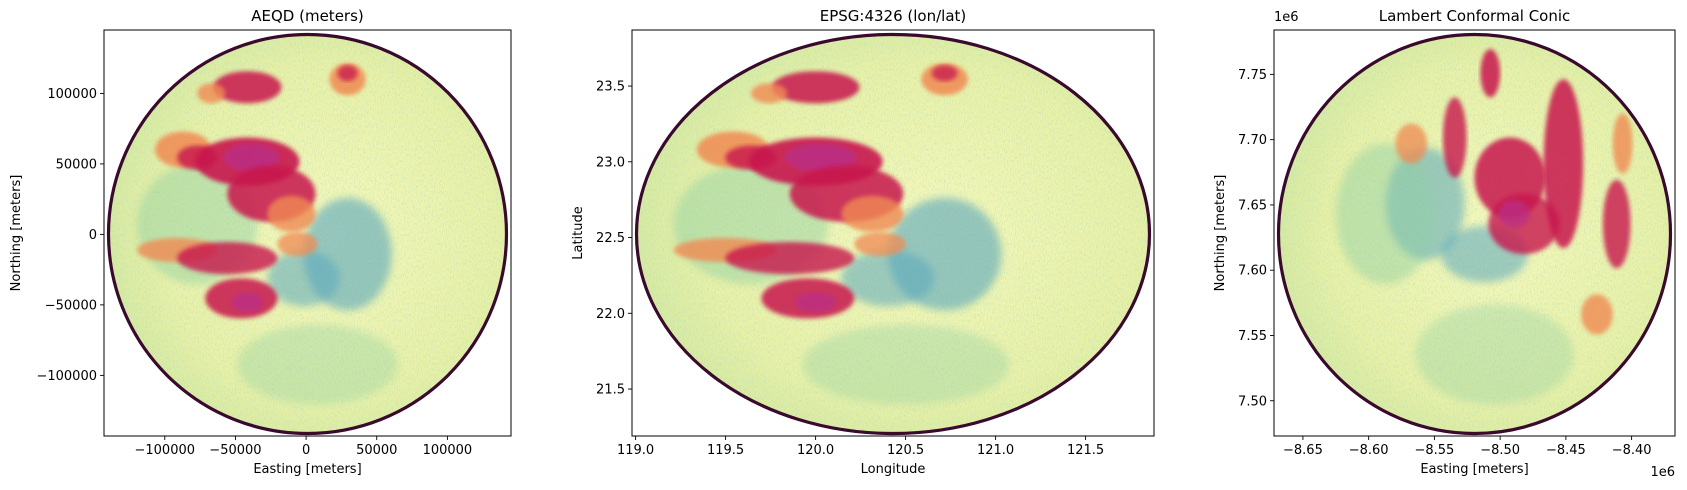 The width and height of the screenshot is (1687, 490). Describe the element at coordinates (1252, 140) in the screenshot. I see `y-tick-label: 7.70` at that location.